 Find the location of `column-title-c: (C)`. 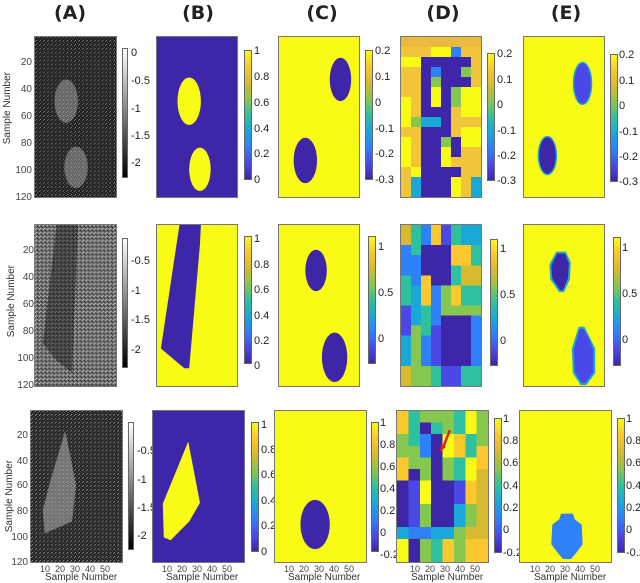

column-title-c: (C) is located at coordinates (322, 13).